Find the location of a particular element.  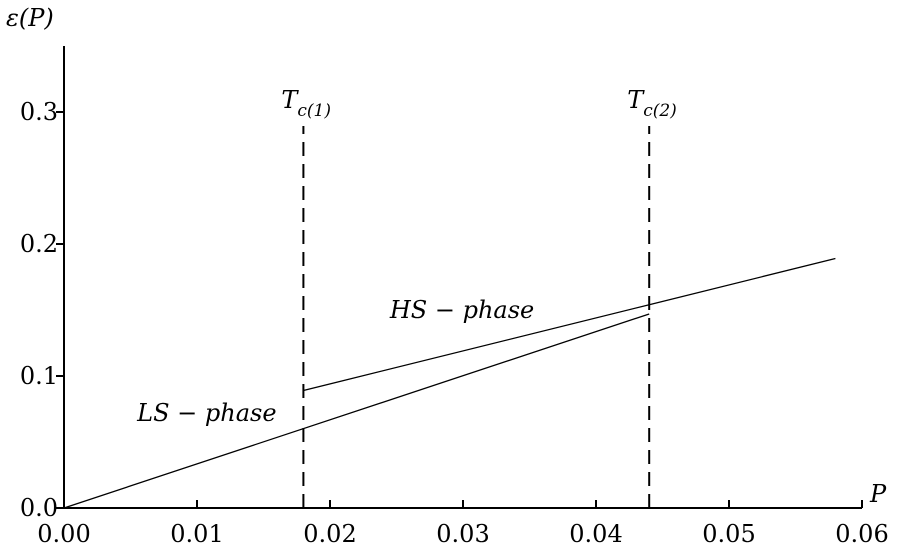

critical-temperature-label: Tc(1) is located at coordinates (306, 103).